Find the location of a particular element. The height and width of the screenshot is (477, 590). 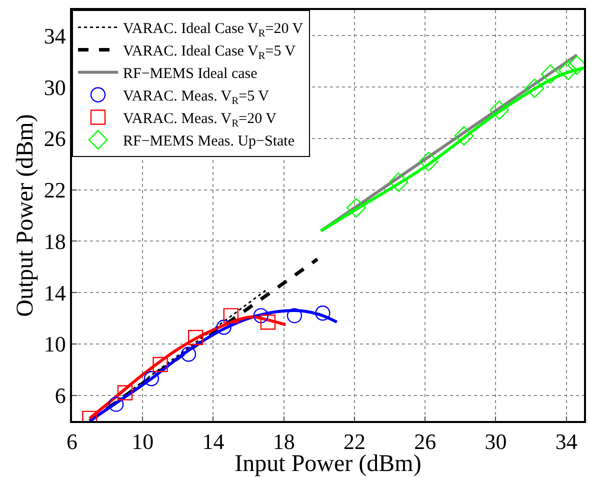

x-tick-label: 30 is located at coordinates (495, 441).